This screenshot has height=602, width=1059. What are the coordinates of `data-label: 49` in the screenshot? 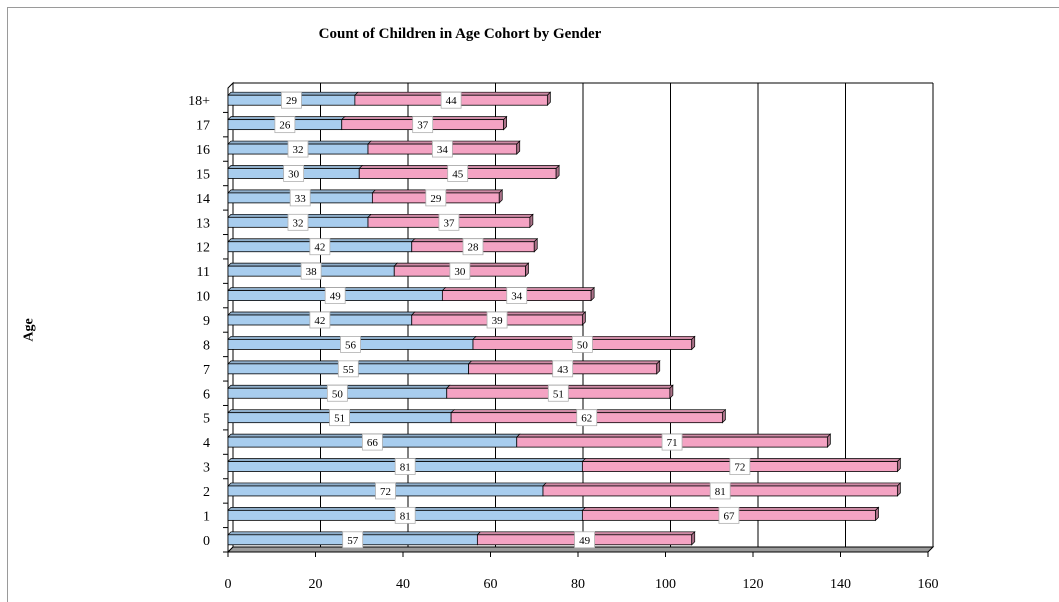 It's located at (585, 541).